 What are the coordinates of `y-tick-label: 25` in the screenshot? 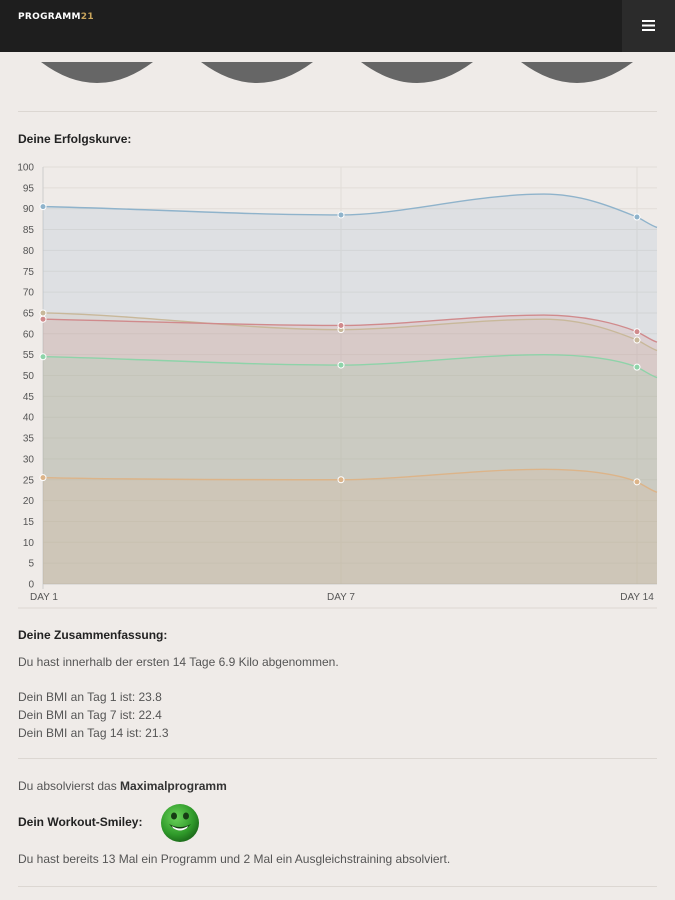 It's located at (29, 480).